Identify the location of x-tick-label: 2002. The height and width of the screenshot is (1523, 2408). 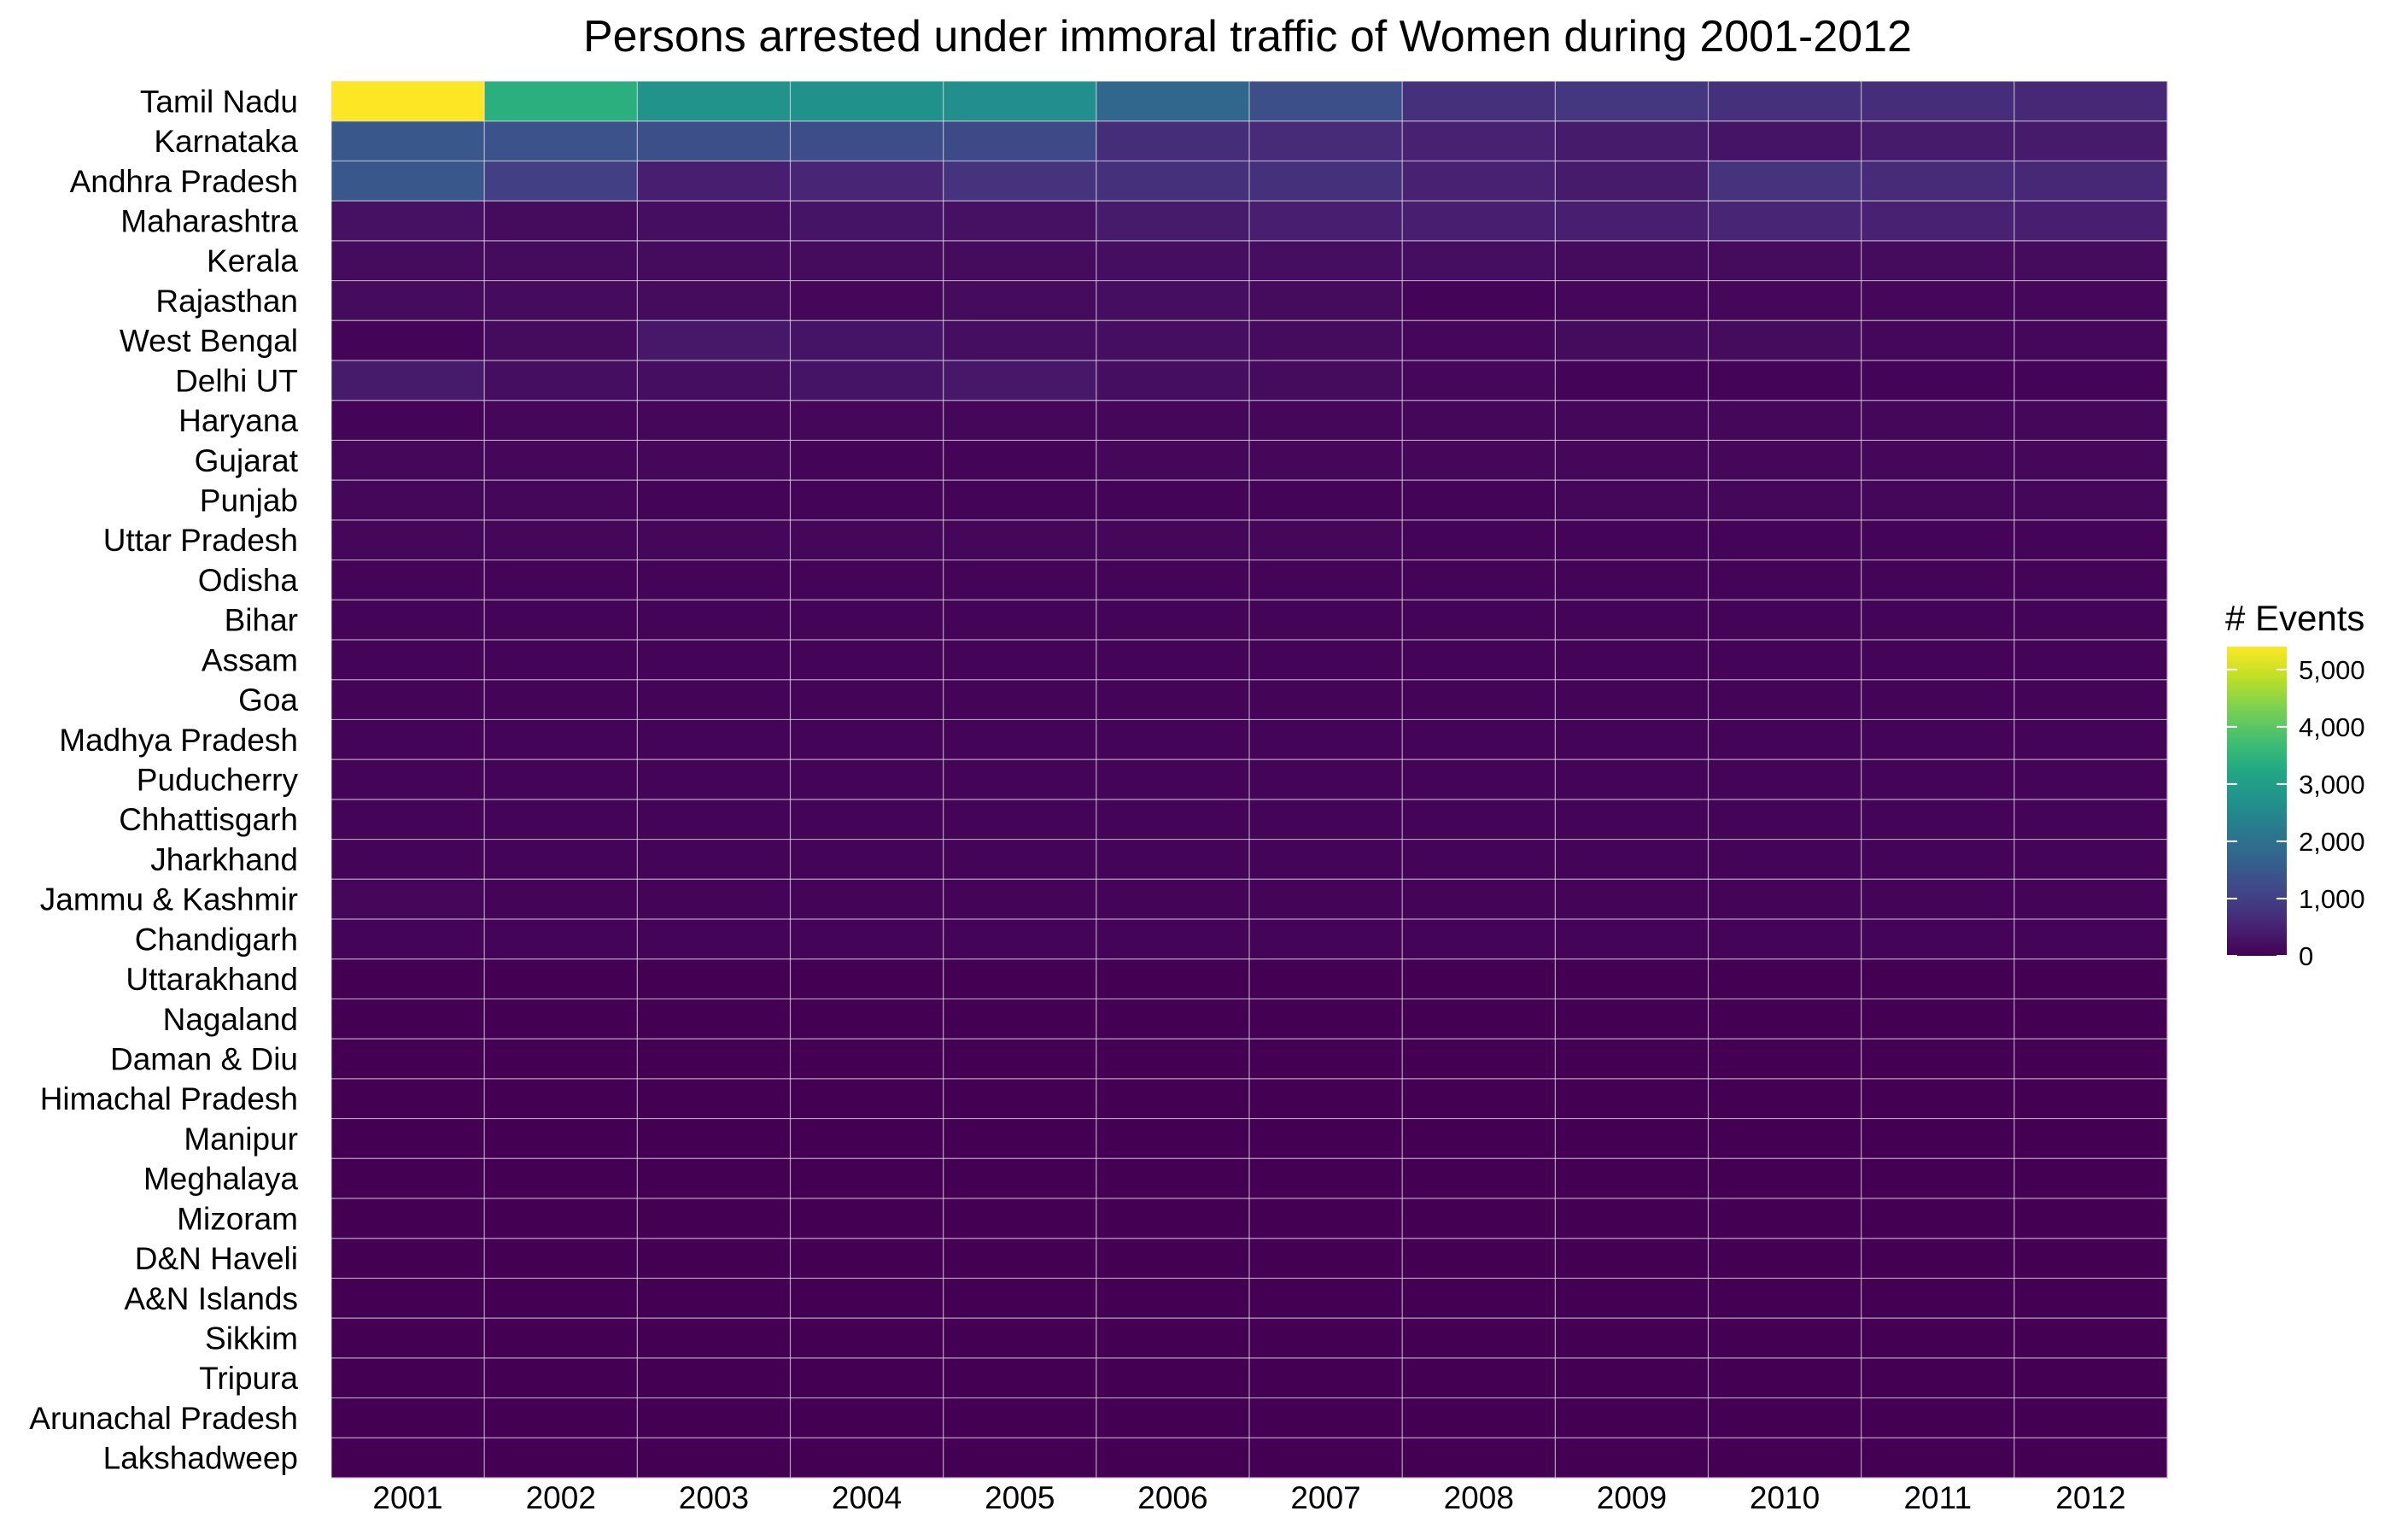
(561, 1497).